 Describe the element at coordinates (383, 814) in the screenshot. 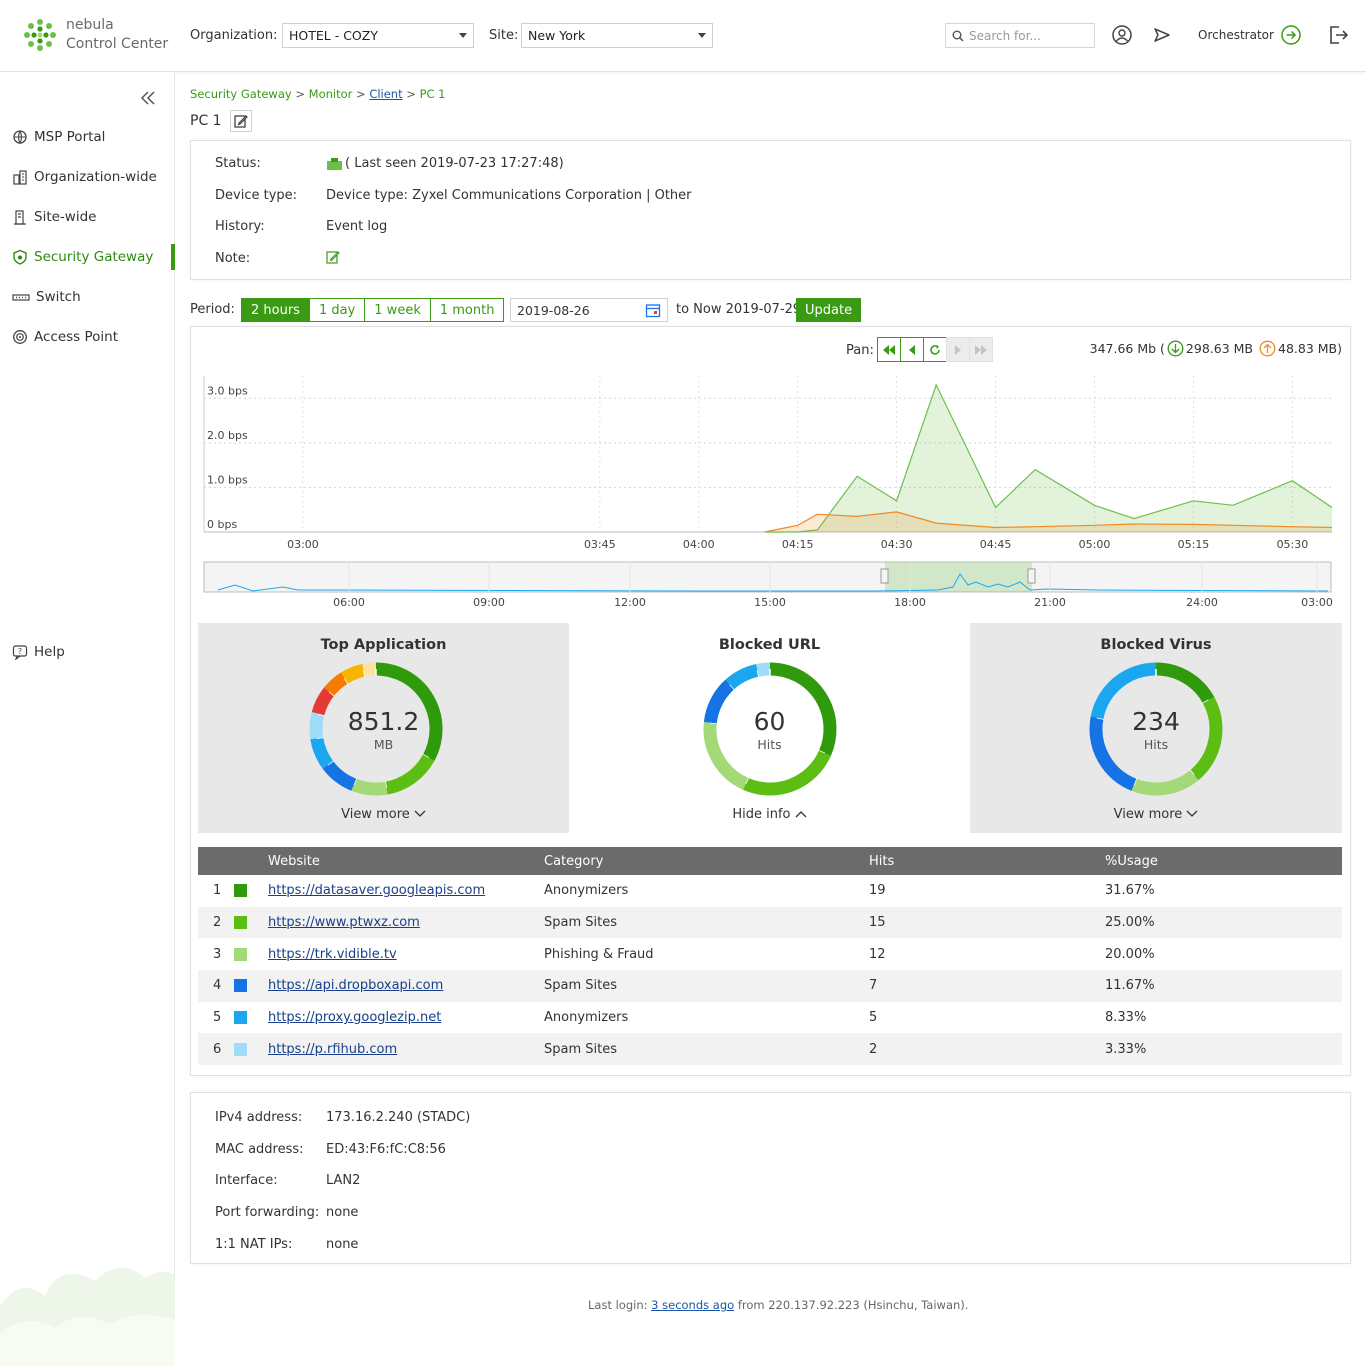

I see `top-application-view-more: View more` at that location.